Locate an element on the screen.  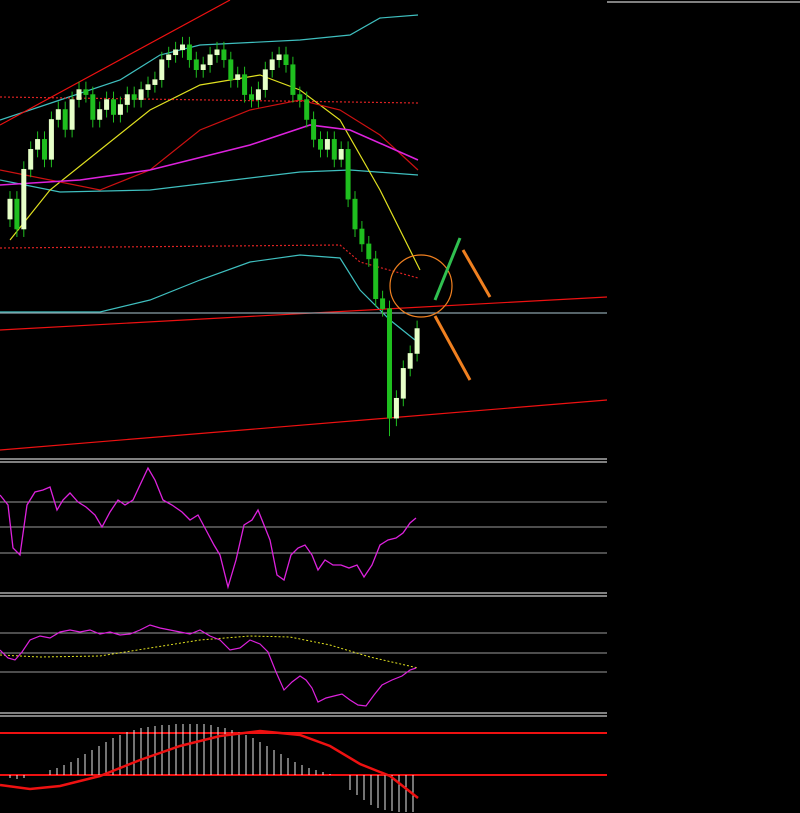
oscillator-panel is located at coordinates (303, 528).